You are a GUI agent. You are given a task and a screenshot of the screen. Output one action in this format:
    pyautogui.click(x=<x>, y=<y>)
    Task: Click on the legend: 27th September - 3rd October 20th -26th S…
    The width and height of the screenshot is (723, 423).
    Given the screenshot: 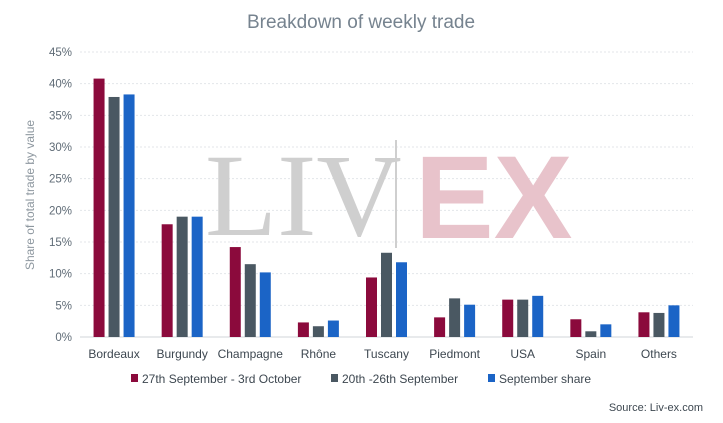 What is the action you would take?
    pyautogui.click(x=361, y=379)
    